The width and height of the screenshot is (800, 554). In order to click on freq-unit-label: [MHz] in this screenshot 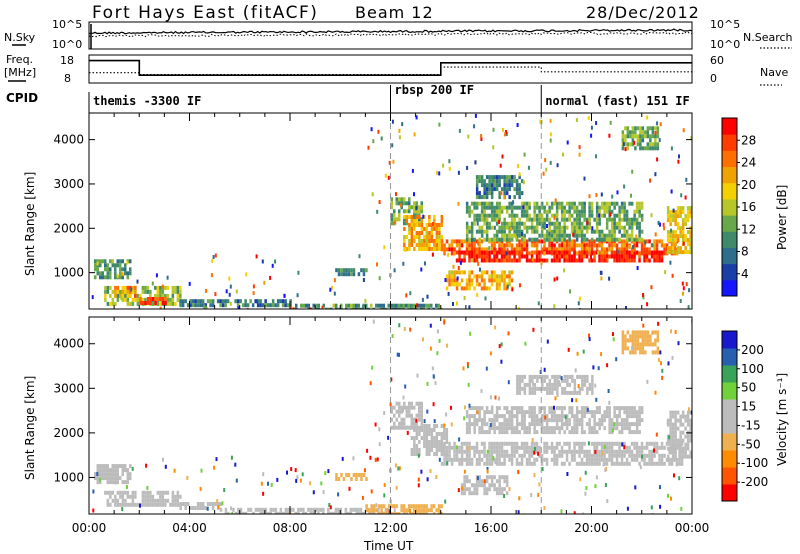, I will do `click(20, 72)`.